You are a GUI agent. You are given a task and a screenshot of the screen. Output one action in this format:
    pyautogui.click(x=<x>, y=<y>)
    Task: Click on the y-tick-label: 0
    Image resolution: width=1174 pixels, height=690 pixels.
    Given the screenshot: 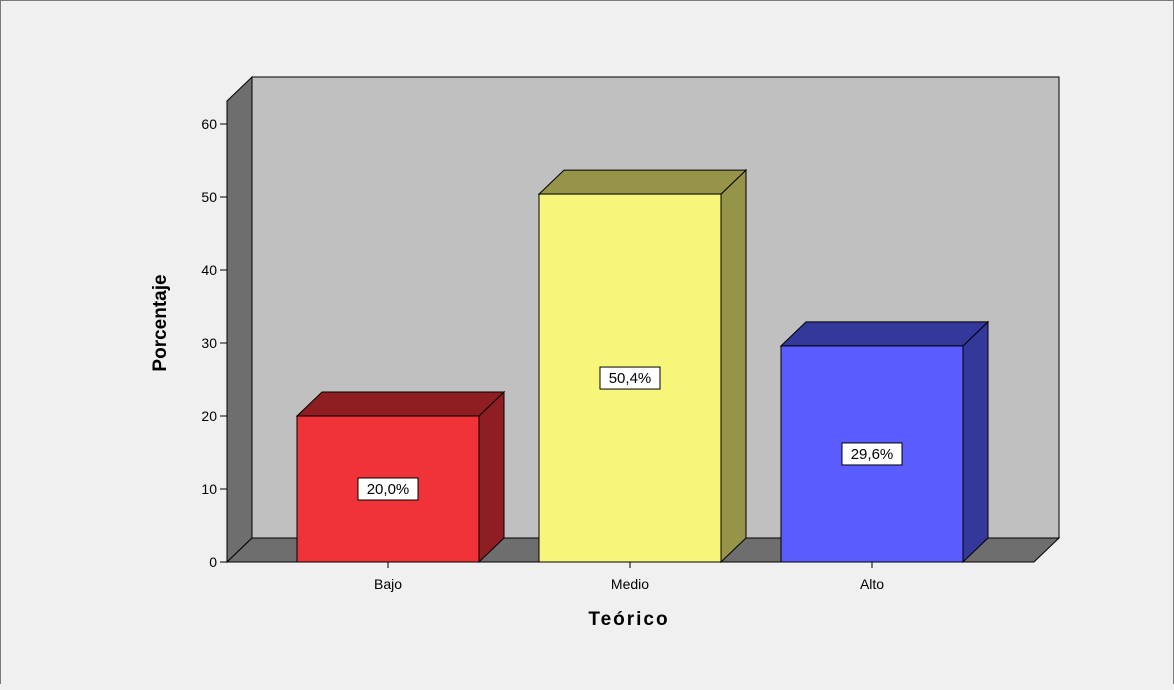 What is the action you would take?
    pyautogui.click(x=213, y=562)
    